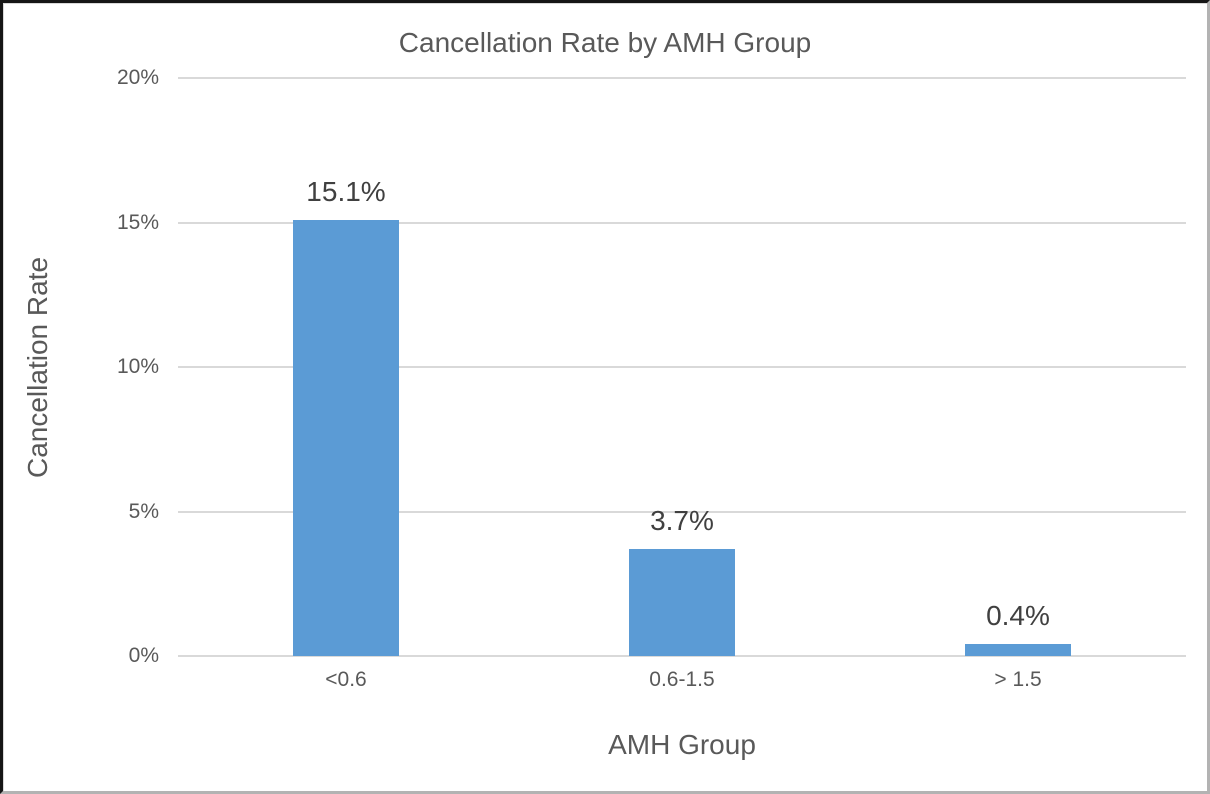  I want to click on x-tick-label: 0.6-1.5, so click(682, 679).